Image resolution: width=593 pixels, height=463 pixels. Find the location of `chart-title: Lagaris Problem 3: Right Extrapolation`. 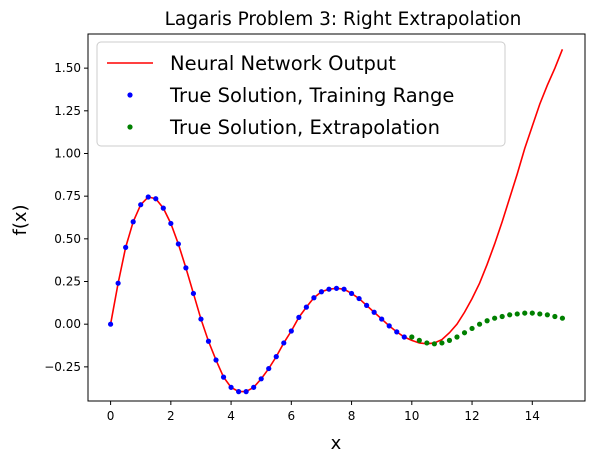

chart-title: Lagaris Problem 3: Right Extrapolation is located at coordinates (343, 19).